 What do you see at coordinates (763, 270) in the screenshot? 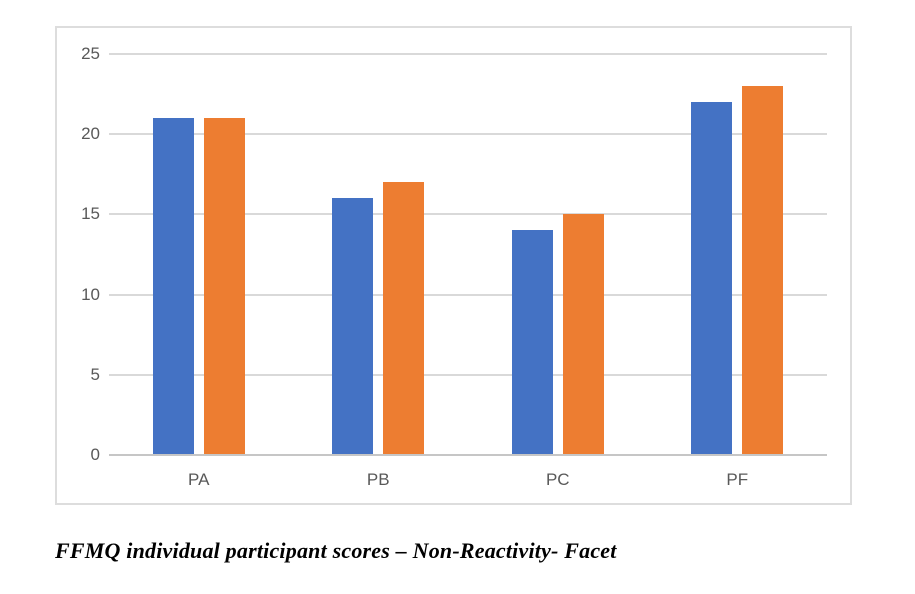
I see `bar-series-2-pf` at bounding box center [763, 270].